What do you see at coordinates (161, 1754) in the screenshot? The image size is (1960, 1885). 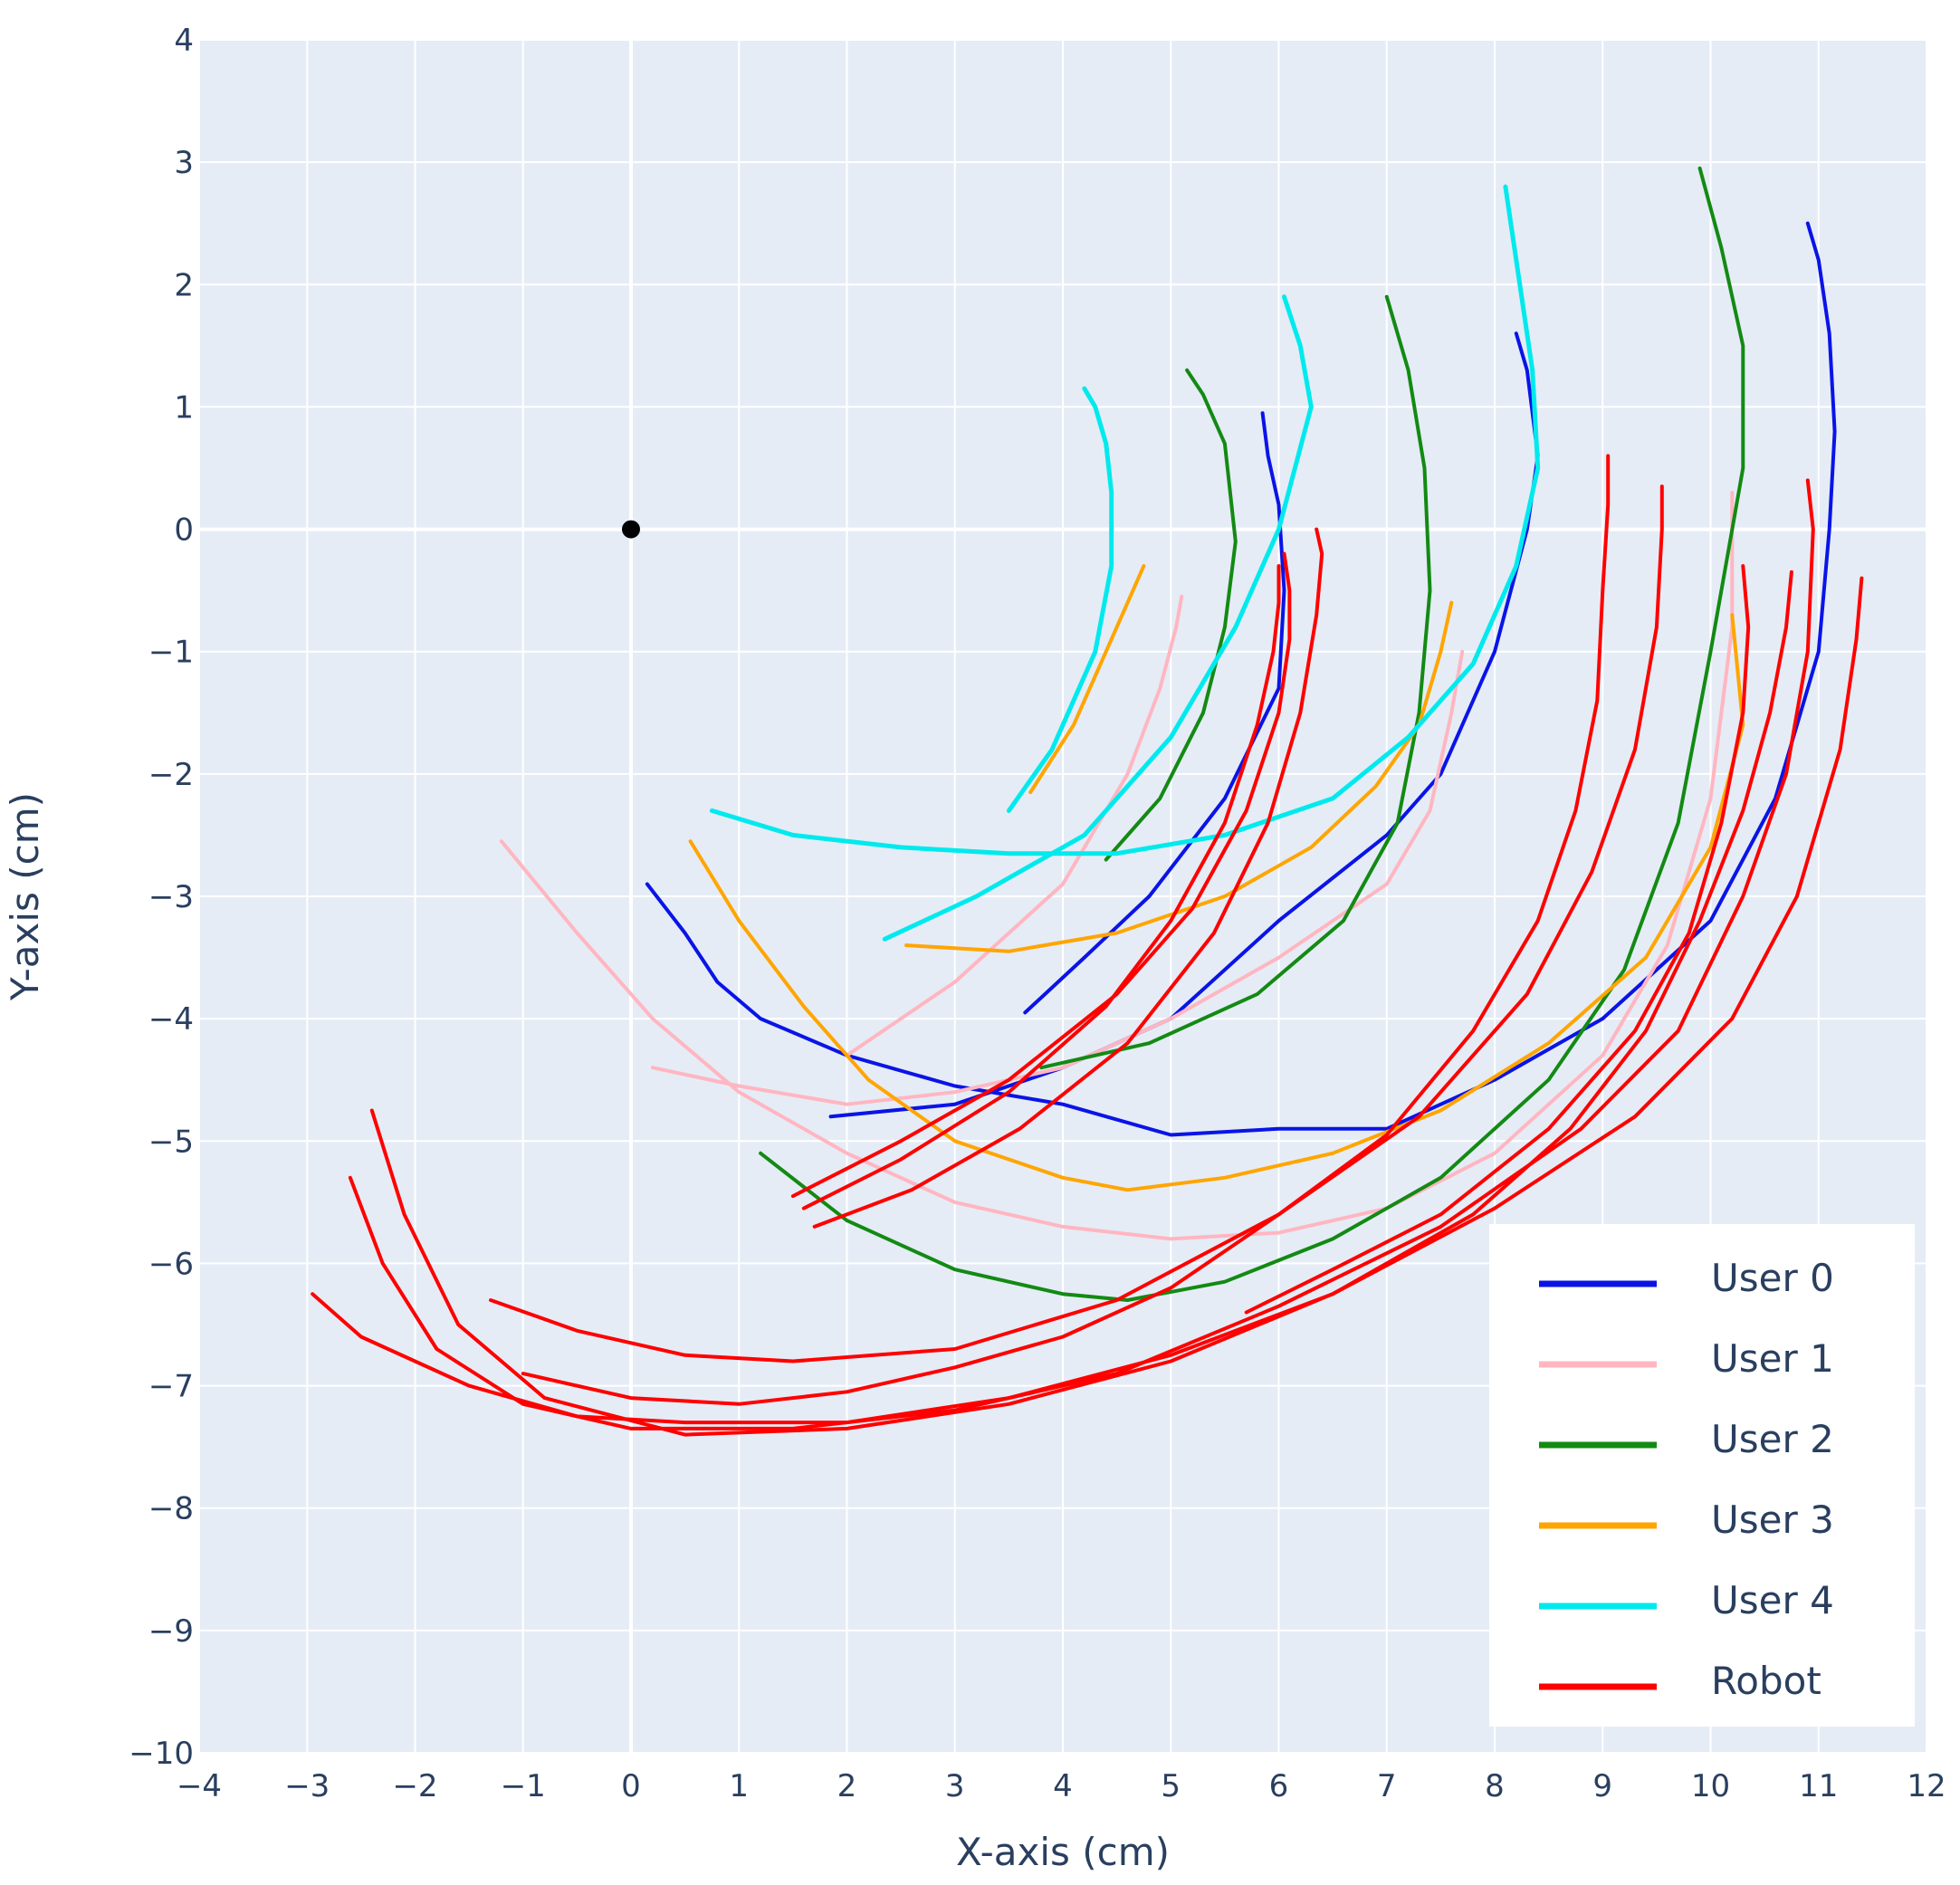 I see `y-tick-label: −10` at bounding box center [161, 1754].